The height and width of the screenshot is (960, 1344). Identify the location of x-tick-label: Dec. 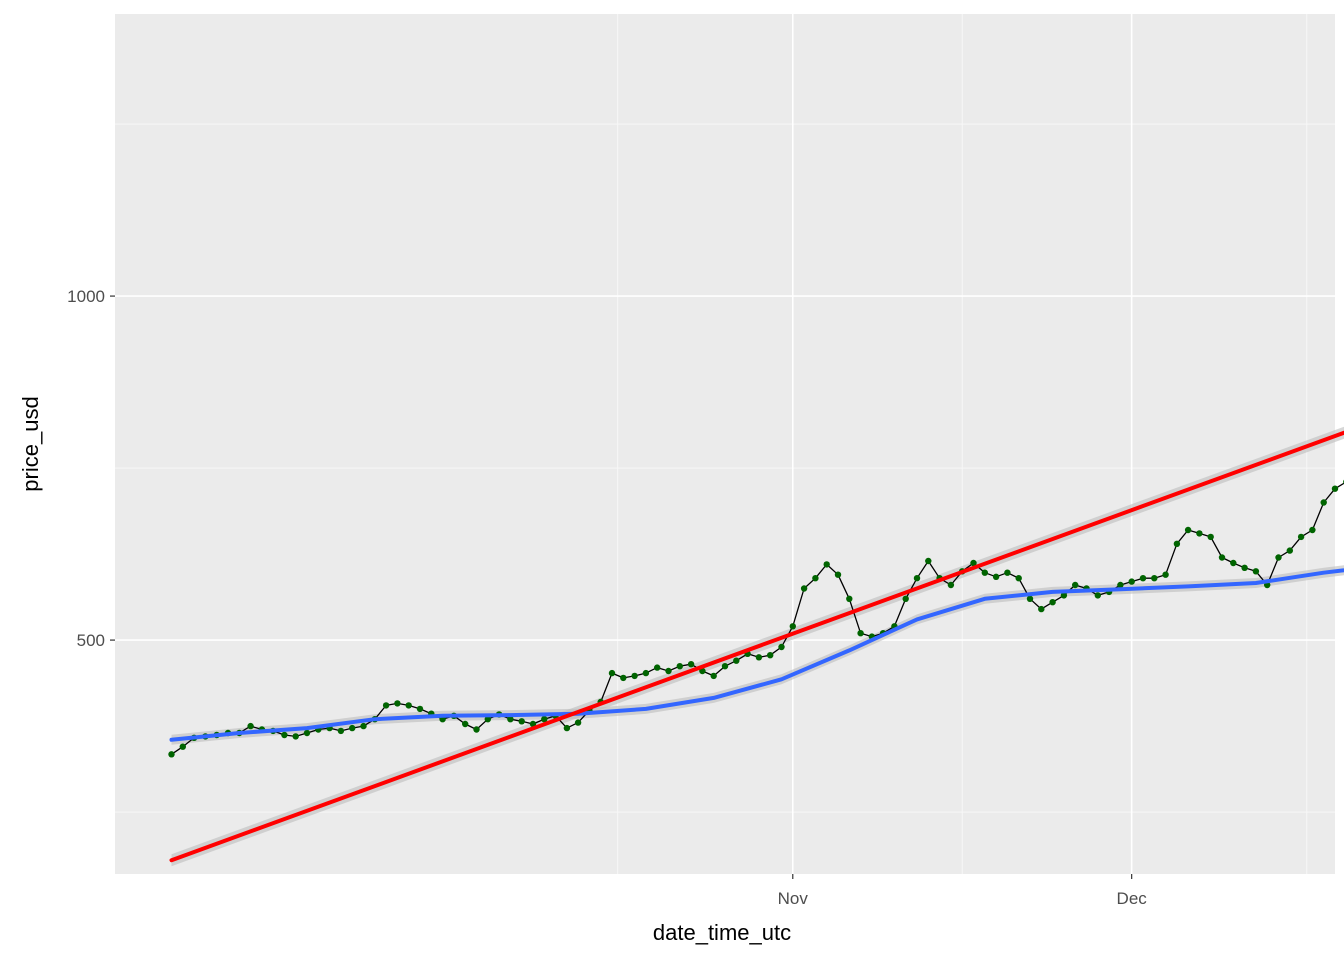
(1132, 898).